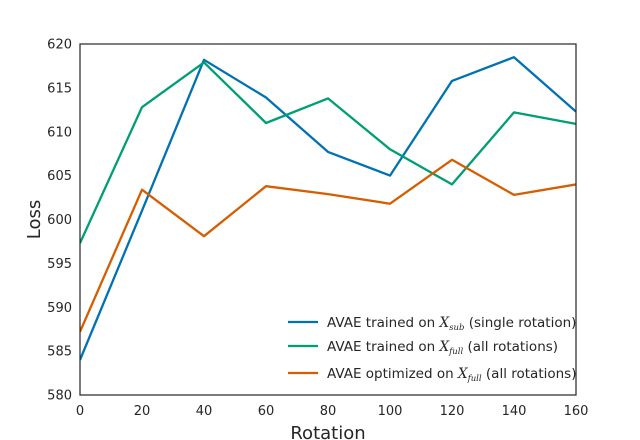 The width and height of the screenshot is (640, 440). What do you see at coordinates (266, 411) in the screenshot?
I see `x-tick-label: 60` at bounding box center [266, 411].